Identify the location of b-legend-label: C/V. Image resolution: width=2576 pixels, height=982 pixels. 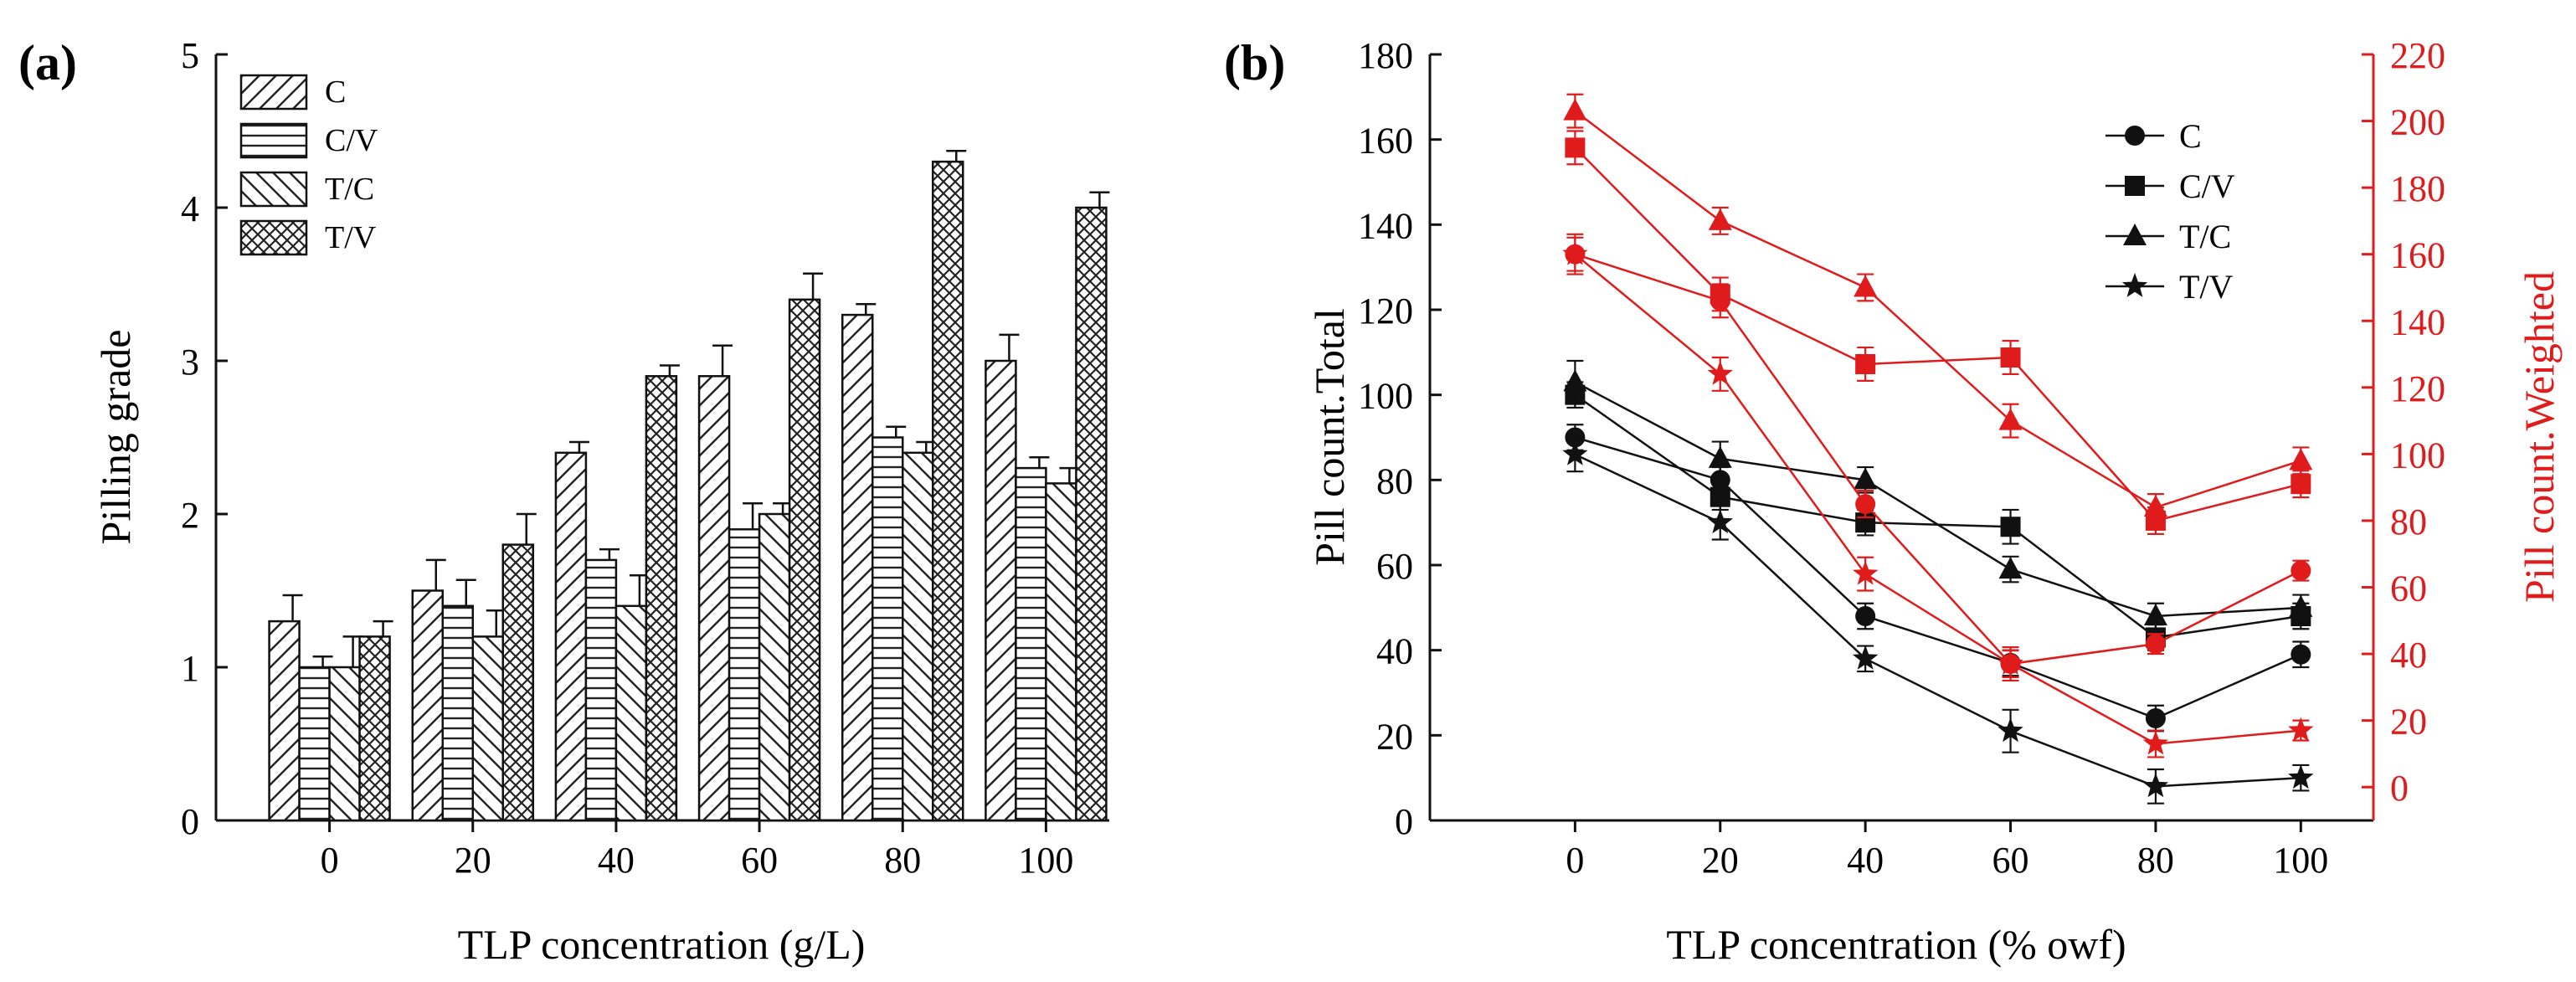
(2207, 186).